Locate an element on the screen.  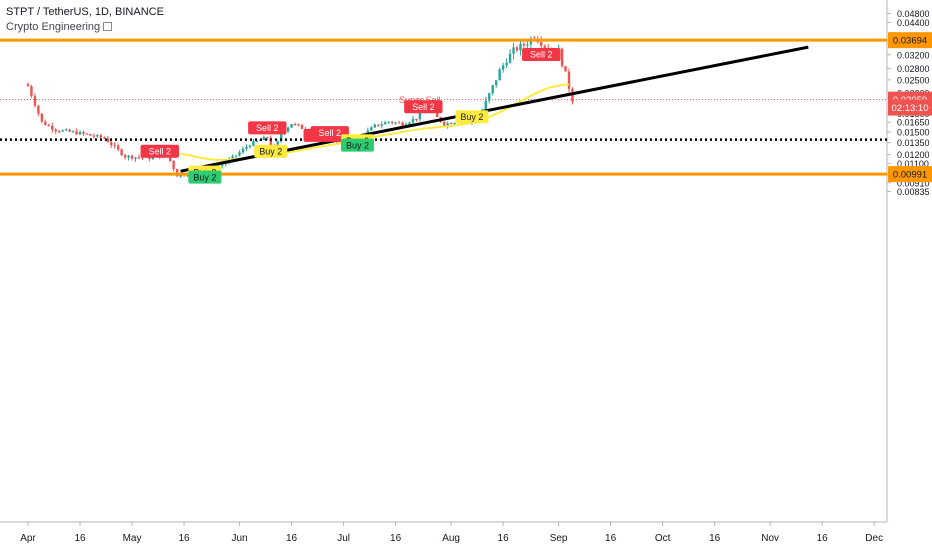
price-tick-label: 0.01350 is located at coordinates (913, 143).